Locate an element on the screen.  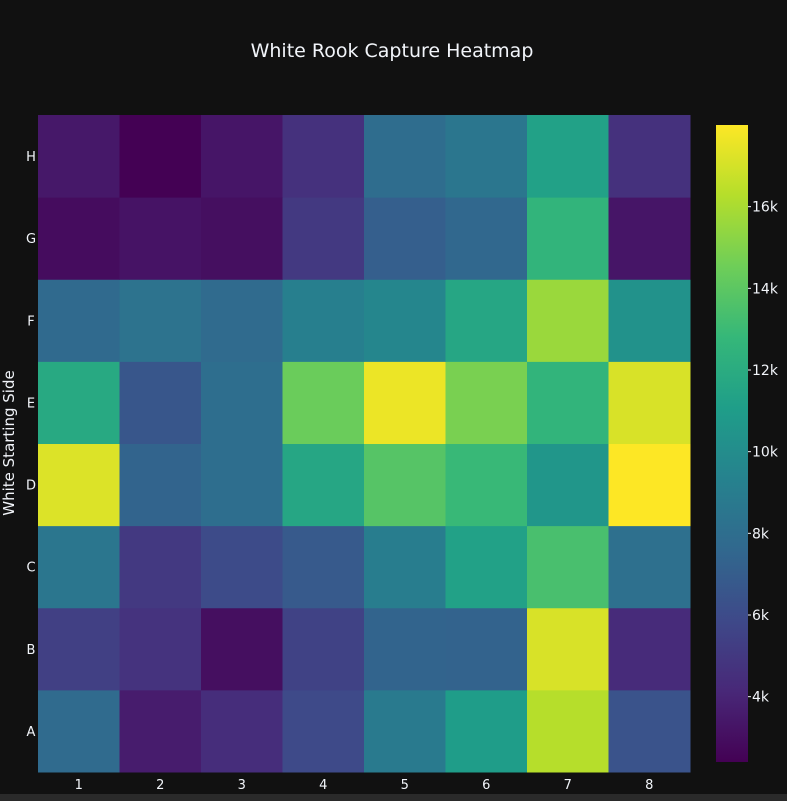
x-tick-label: 5 is located at coordinates (405, 785).